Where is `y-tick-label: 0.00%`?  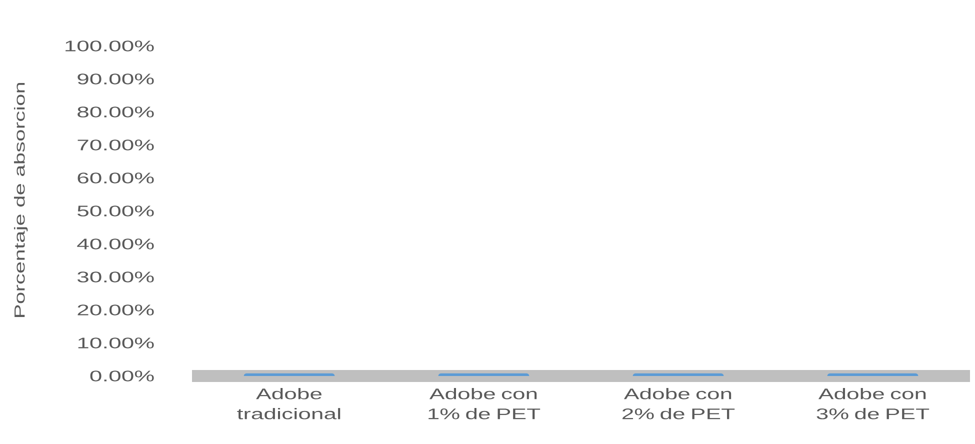
y-tick-label: 0.00% is located at coordinates (122, 376).